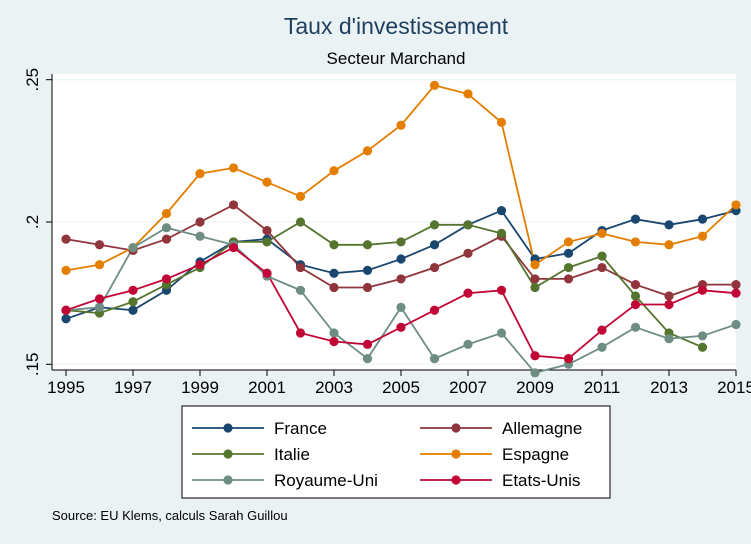  Describe the element at coordinates (170, 515) in the screenshot. I see `source-note: Source: EU Klems, calculs Sarah Guillou` at that location.